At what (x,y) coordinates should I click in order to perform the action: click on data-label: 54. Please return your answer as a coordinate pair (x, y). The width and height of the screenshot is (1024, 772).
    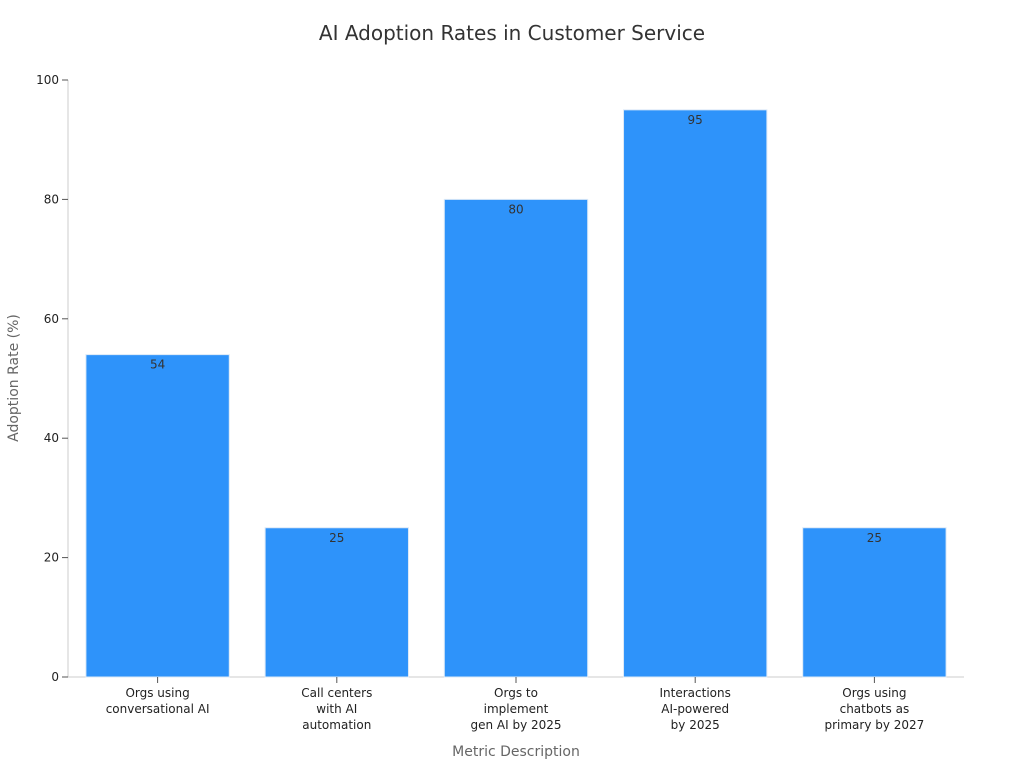
    Looking at the image, I should click on (157, 365).